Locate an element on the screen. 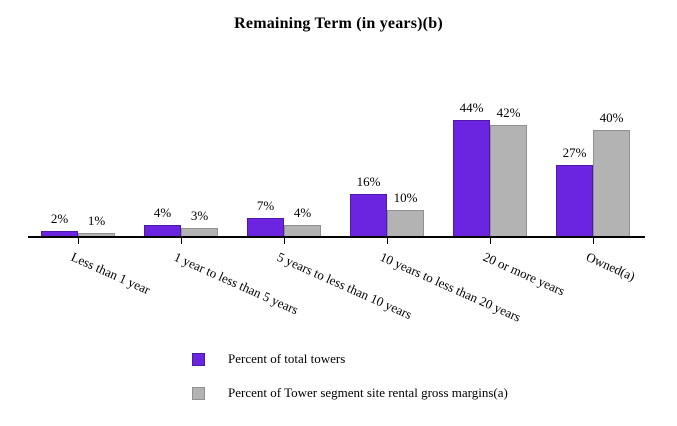 The height and width of the screenshot is (426, 677). legend-item-total-towers: Percent of total towers is located at coordinates (268, 359).